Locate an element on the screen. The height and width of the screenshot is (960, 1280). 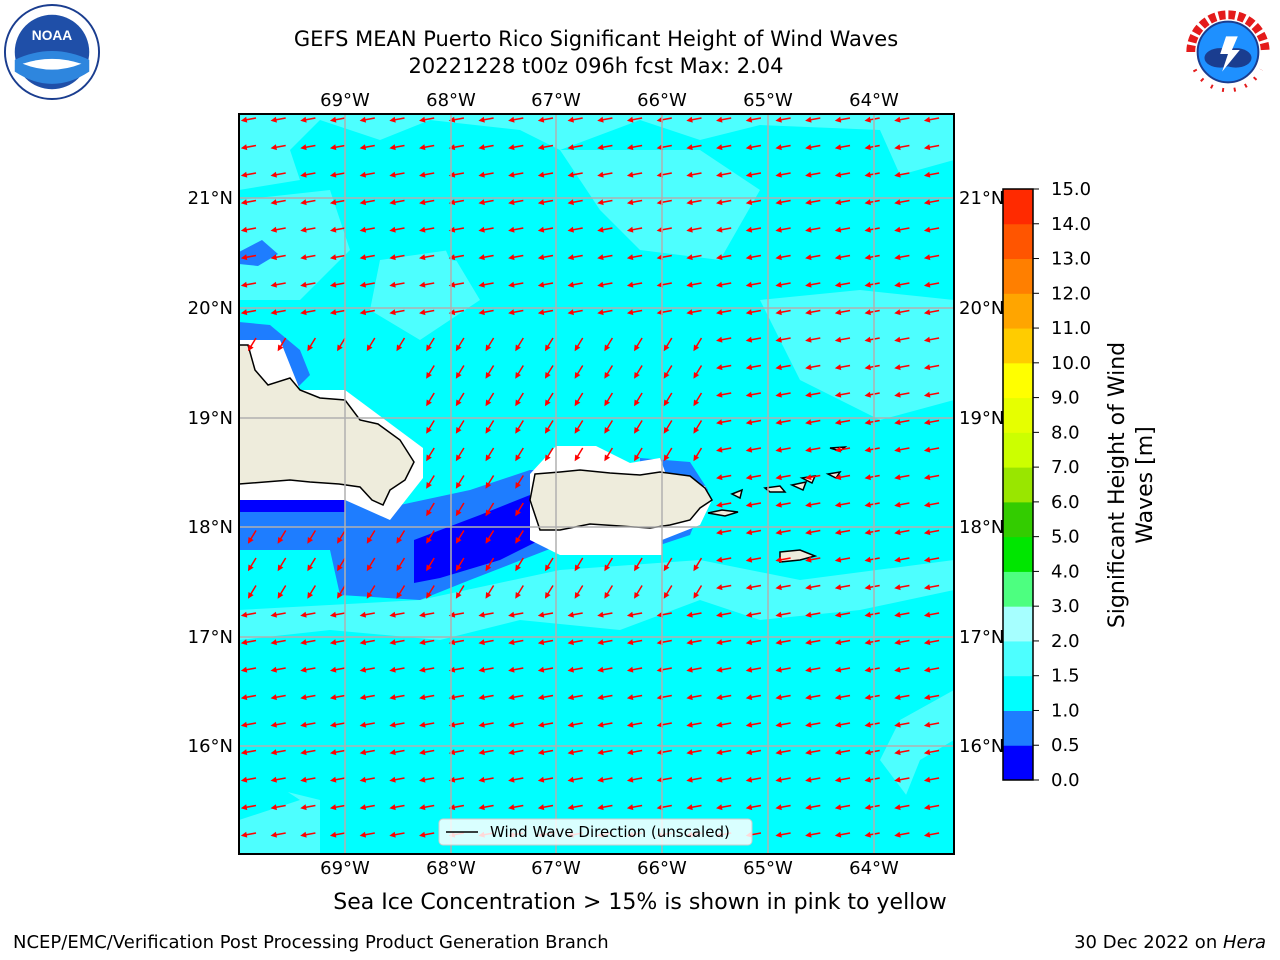
colorbar-tick-label: 1.0 is located at coordinates (1065, 710).